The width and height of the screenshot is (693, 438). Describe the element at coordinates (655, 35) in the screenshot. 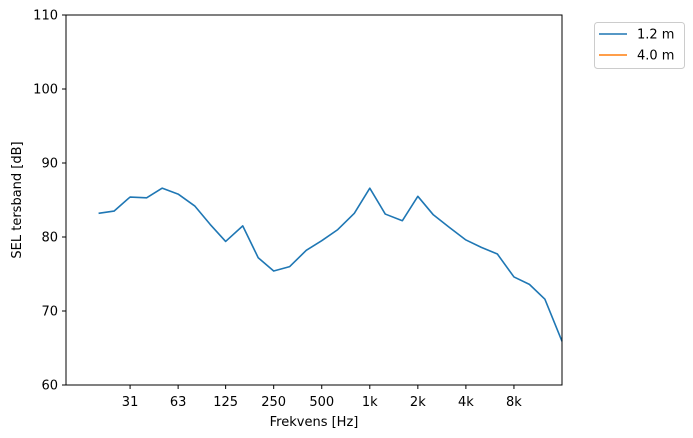

I see `legend-label-1: 1.2 m` at that location.